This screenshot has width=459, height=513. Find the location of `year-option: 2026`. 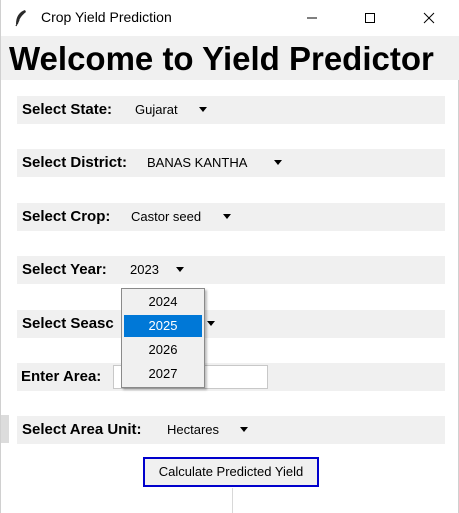

year-option: 2026 is located at coordinates (163, 349).